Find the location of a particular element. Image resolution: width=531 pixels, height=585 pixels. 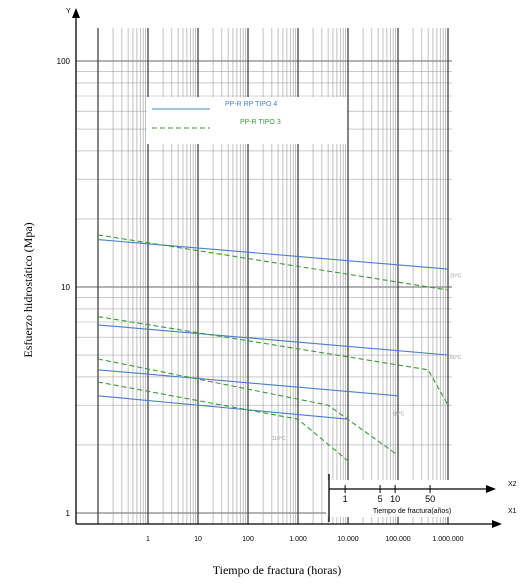

x-tick-label: 10.000 is located at coordinates (348, 539).